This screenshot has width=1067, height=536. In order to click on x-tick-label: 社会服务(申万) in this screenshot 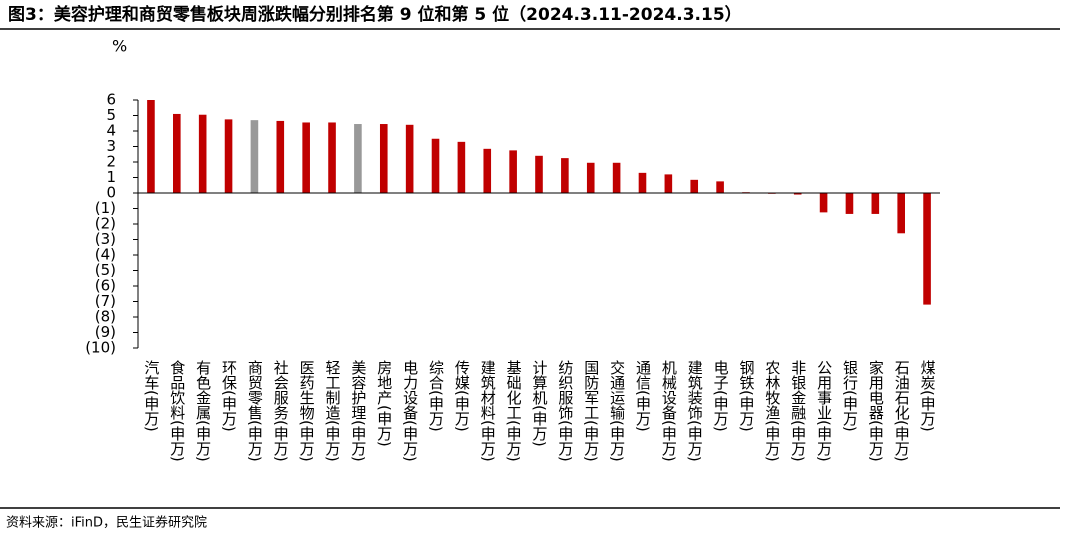, I will do `click(281, 411)`.